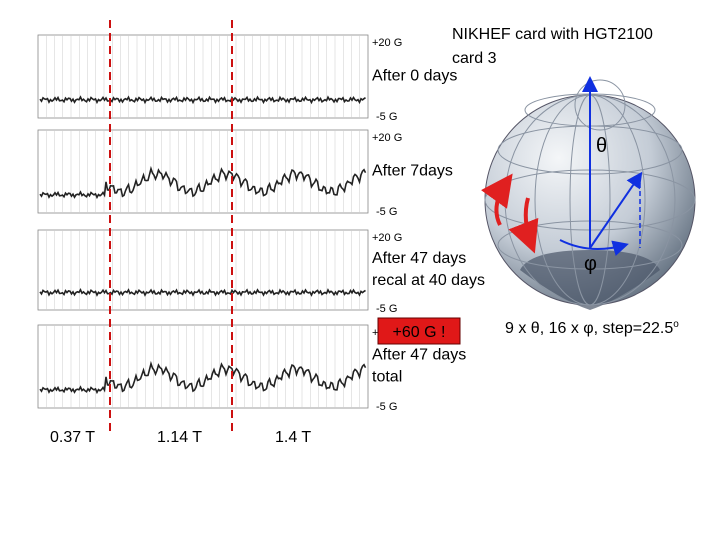 This screenshot has width=720, height=540. I want to click on warning-text: +60 G !, so click(419, 332).